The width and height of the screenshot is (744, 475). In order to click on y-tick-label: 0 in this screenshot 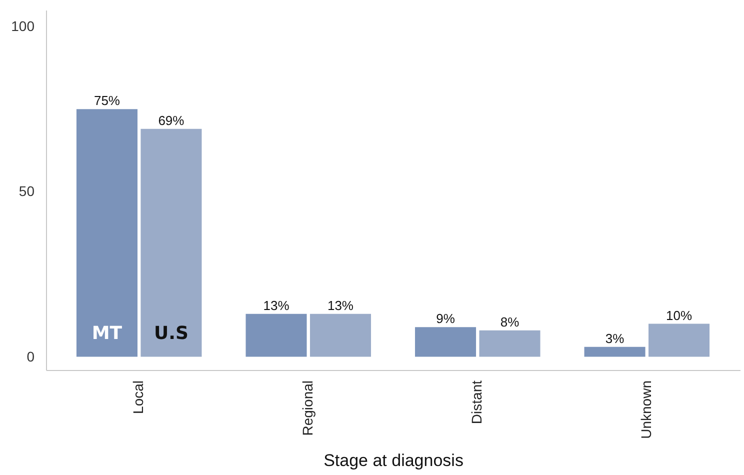, I will do `click(30, 356)`.